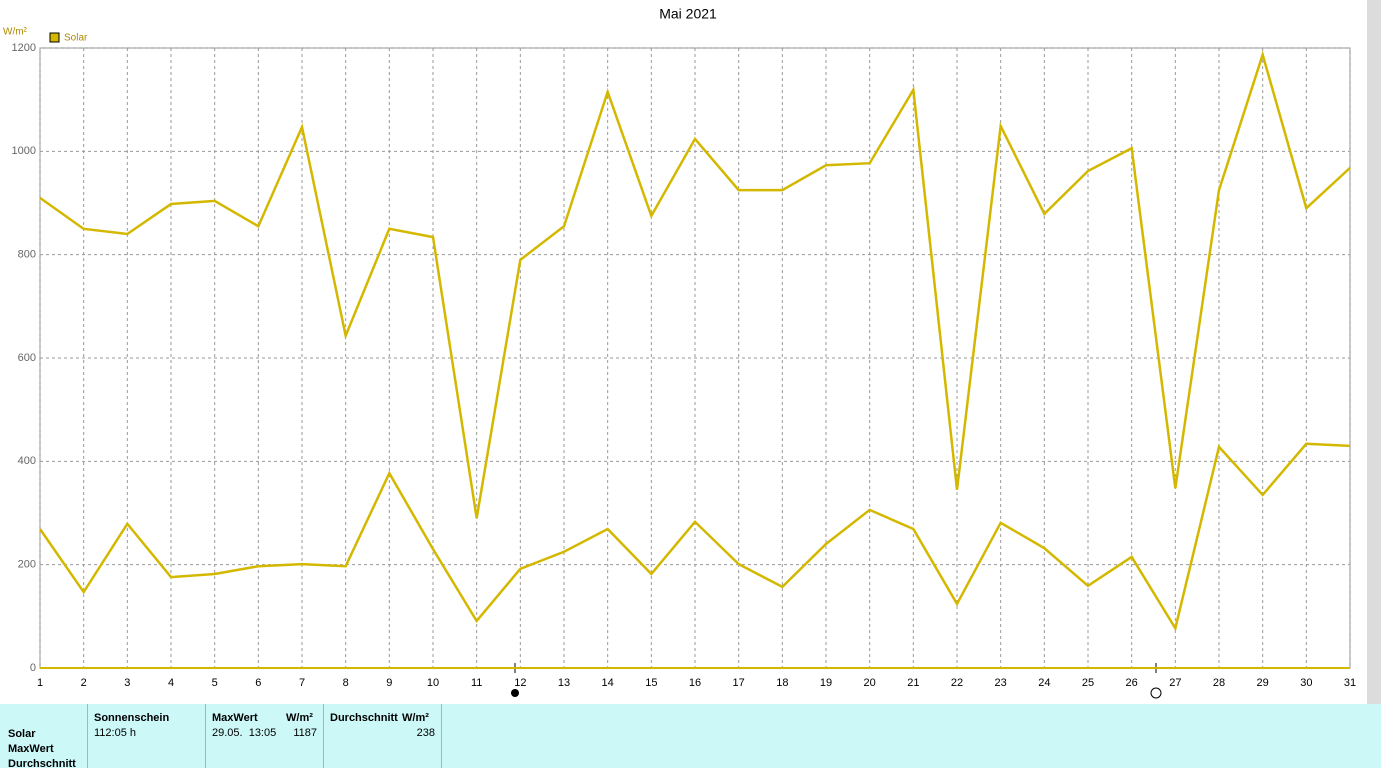 The height and width of the screenshot is (770, 1381). Describe the element at coordinates (364, 718) in the screenshot. I see `column-header: Durchschnitt` at that location.